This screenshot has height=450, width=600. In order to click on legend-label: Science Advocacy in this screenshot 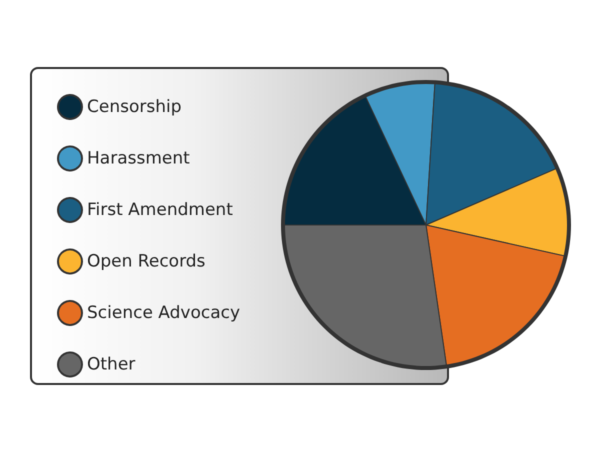, I will do `click(163, 313)`.